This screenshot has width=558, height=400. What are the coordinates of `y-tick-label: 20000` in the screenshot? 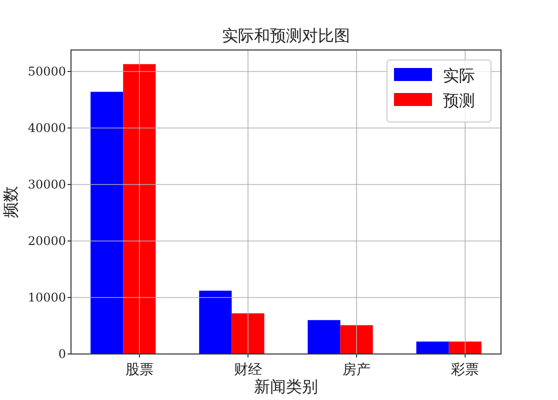 It's located at (47, 241).